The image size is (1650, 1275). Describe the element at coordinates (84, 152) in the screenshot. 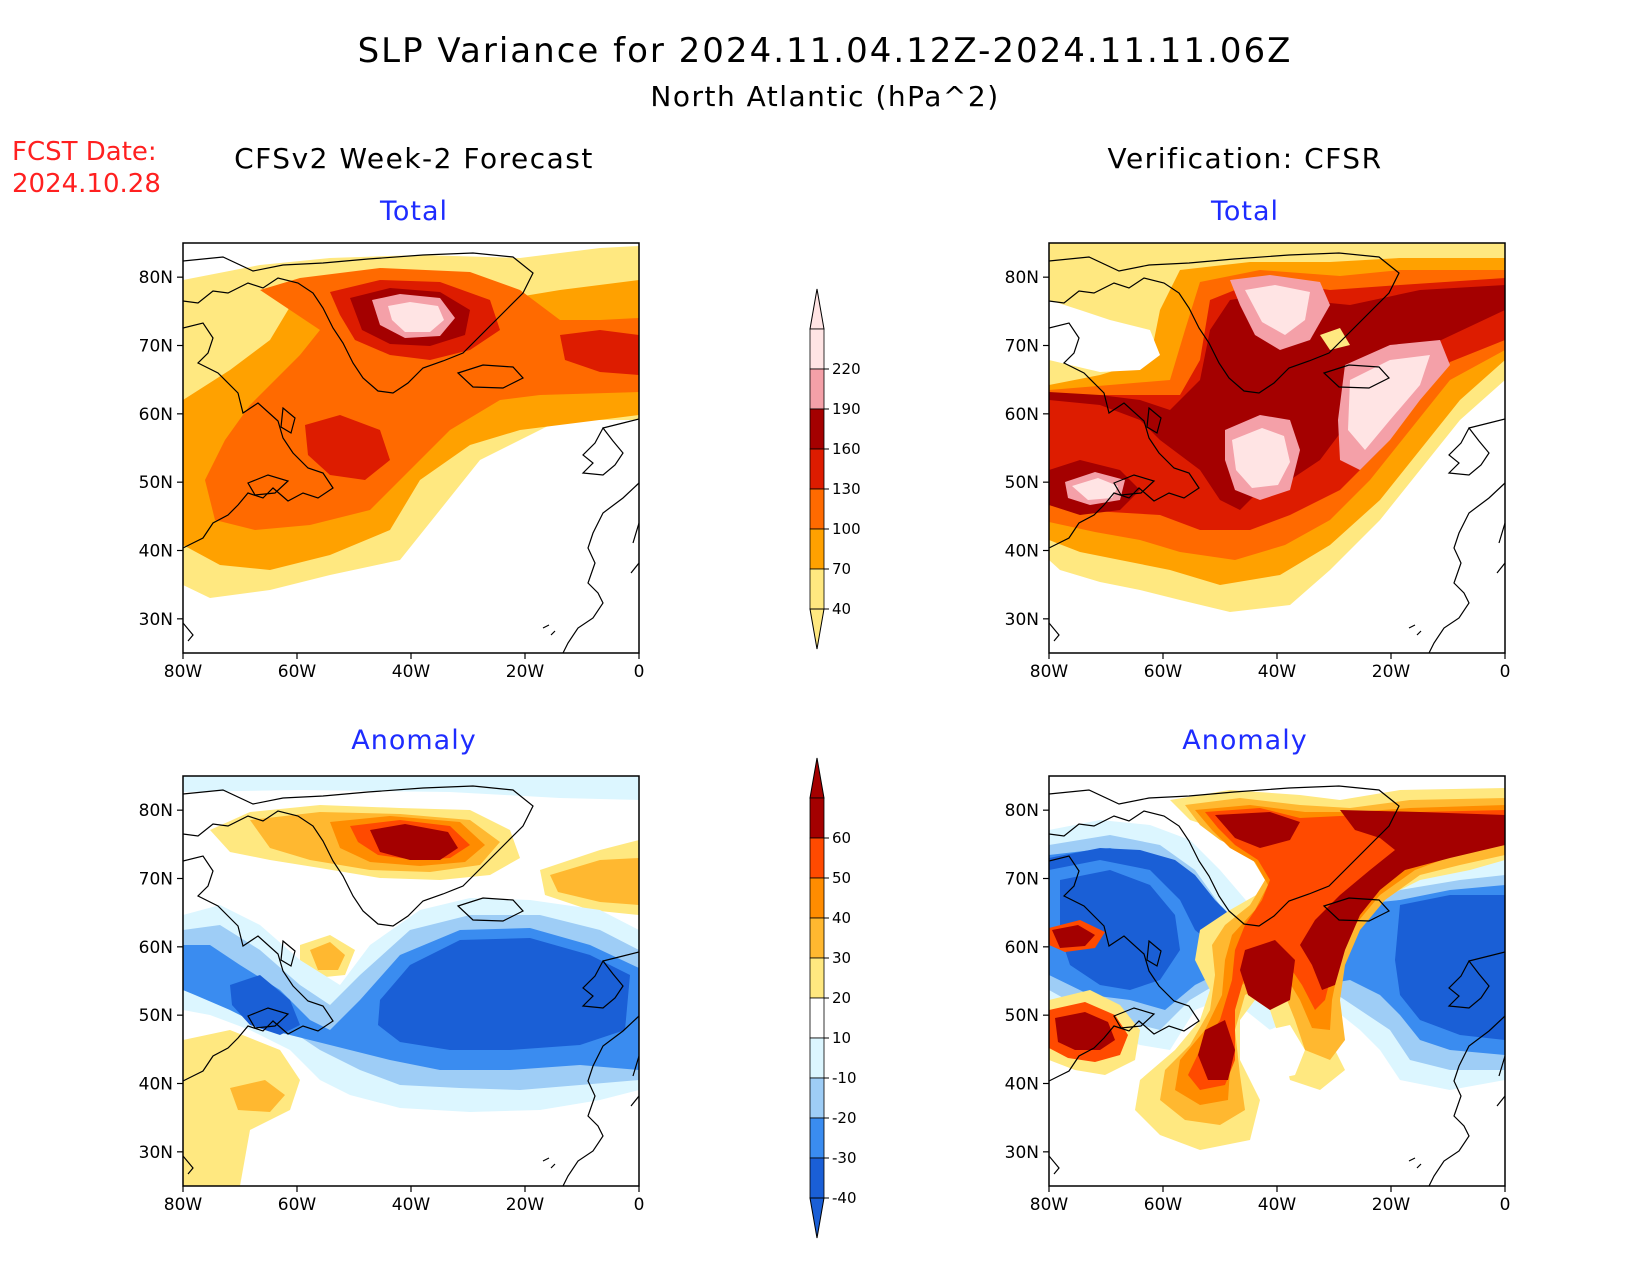

I see `fcst-label: FCST Date:` at that location.